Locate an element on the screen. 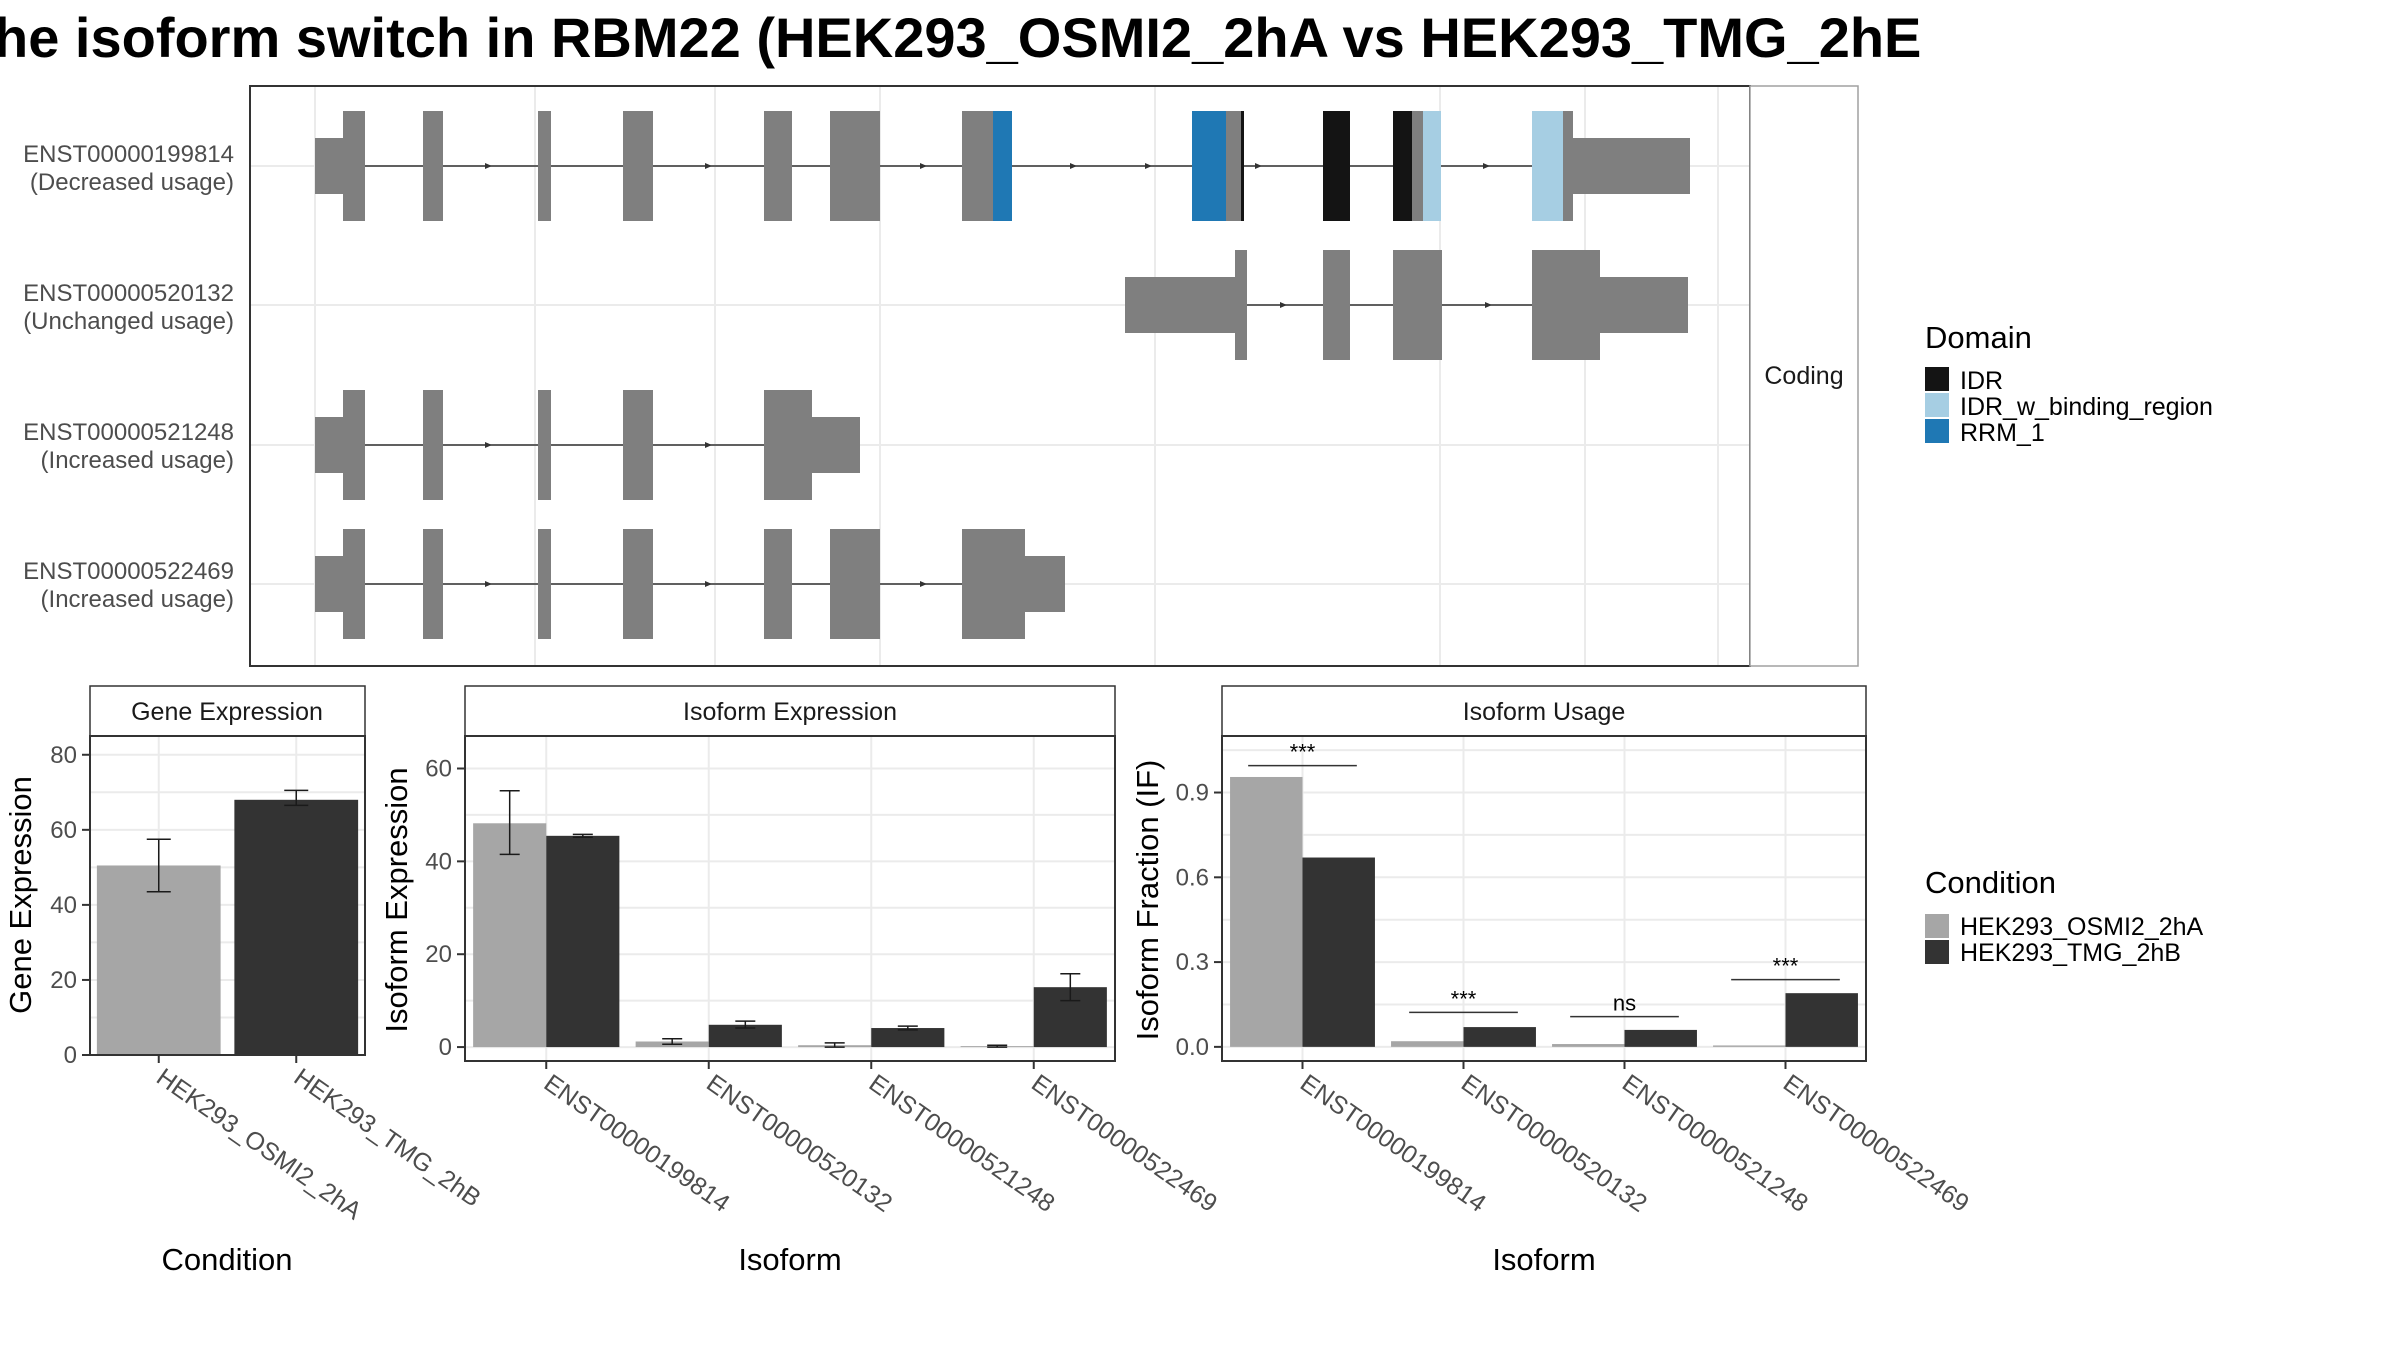 The image size is (2400, 1350). gene-expression-strip-title: Gene Expression is located at coordinates (227, 712).